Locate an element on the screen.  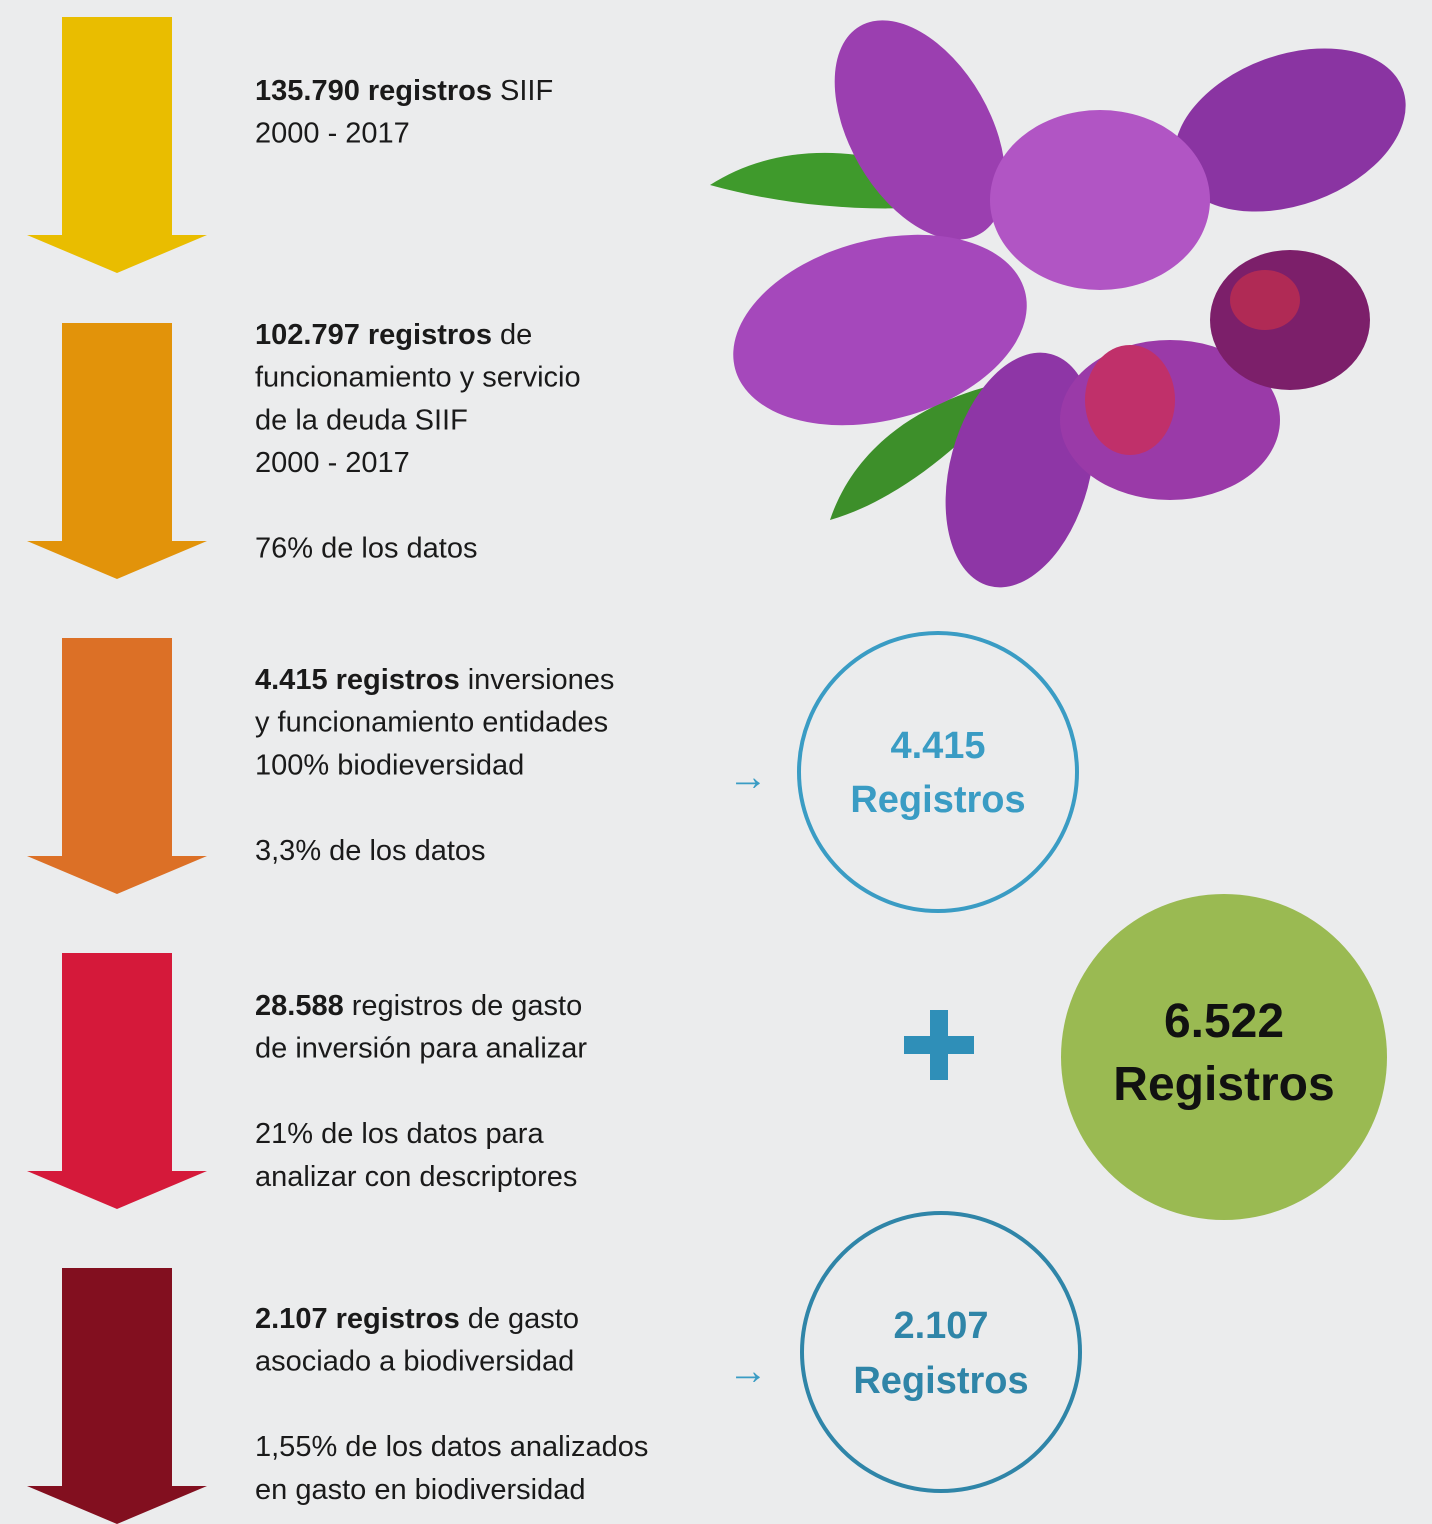
step-text: de gasto is located at coordinates (523, 1319).